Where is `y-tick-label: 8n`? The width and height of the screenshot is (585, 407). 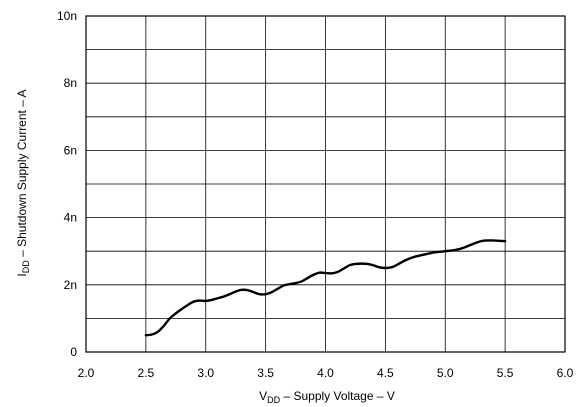 y-tick-label: 8n is located at coordinates (70, 83).